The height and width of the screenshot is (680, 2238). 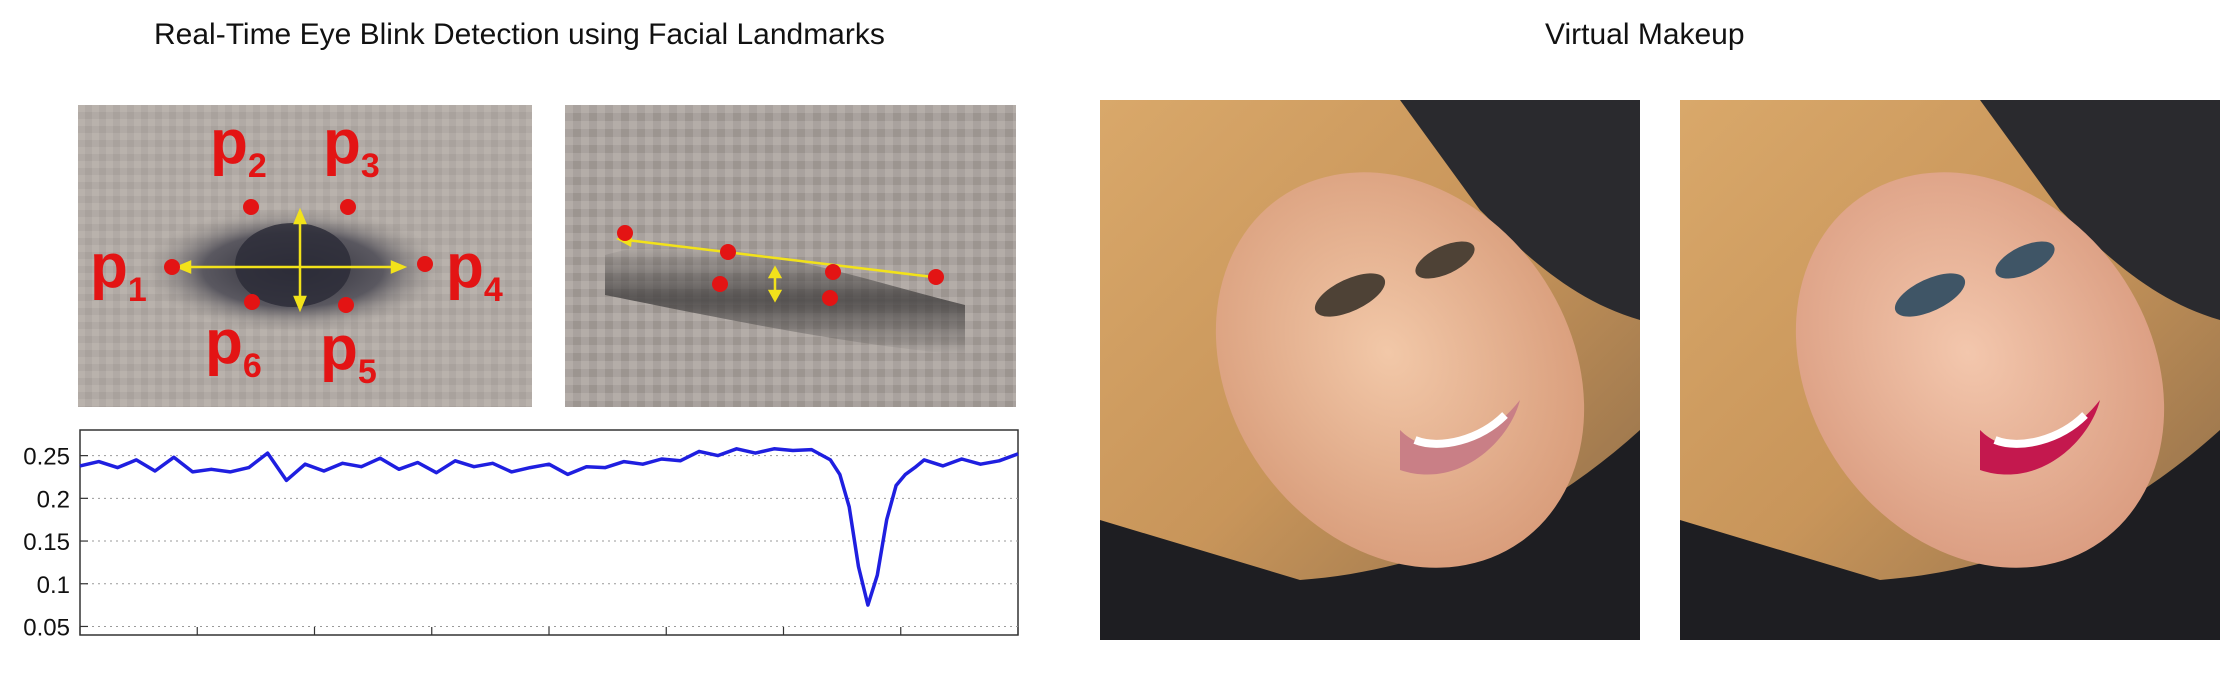 I want to click on ear-chart-svg: 0.05 0.1 0.15 0.2 0.25, so click(x=521, y=535).